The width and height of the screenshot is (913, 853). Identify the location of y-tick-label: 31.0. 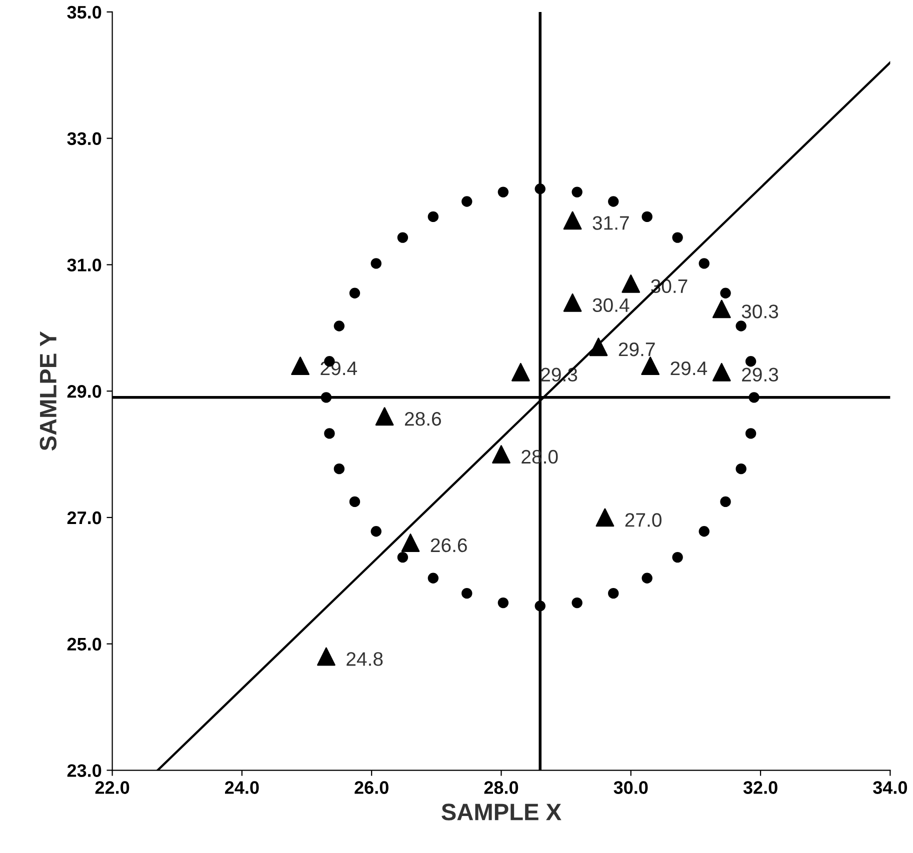
(84, 265).